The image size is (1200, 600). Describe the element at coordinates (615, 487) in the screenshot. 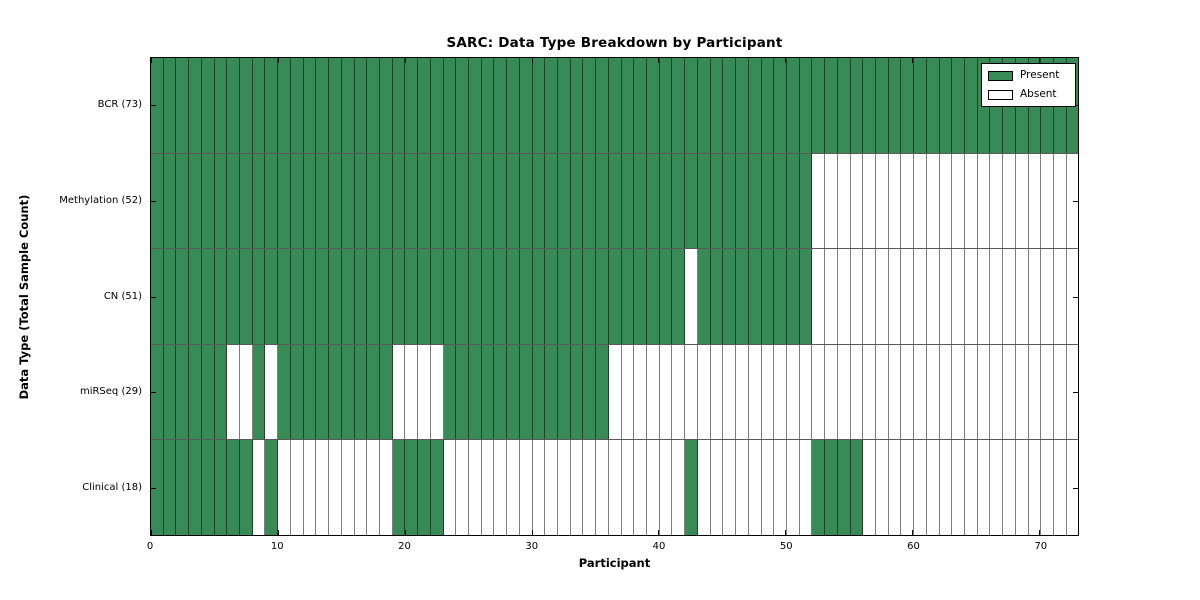

I see `heatmap-row-clinical` at that location.